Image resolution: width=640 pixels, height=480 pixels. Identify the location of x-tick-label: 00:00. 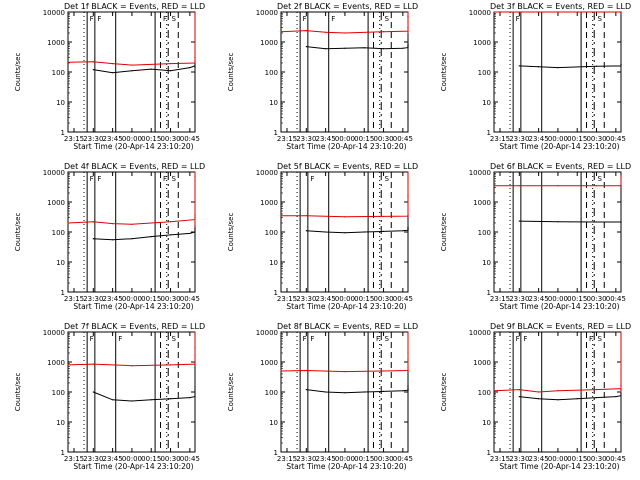
(345, 299).